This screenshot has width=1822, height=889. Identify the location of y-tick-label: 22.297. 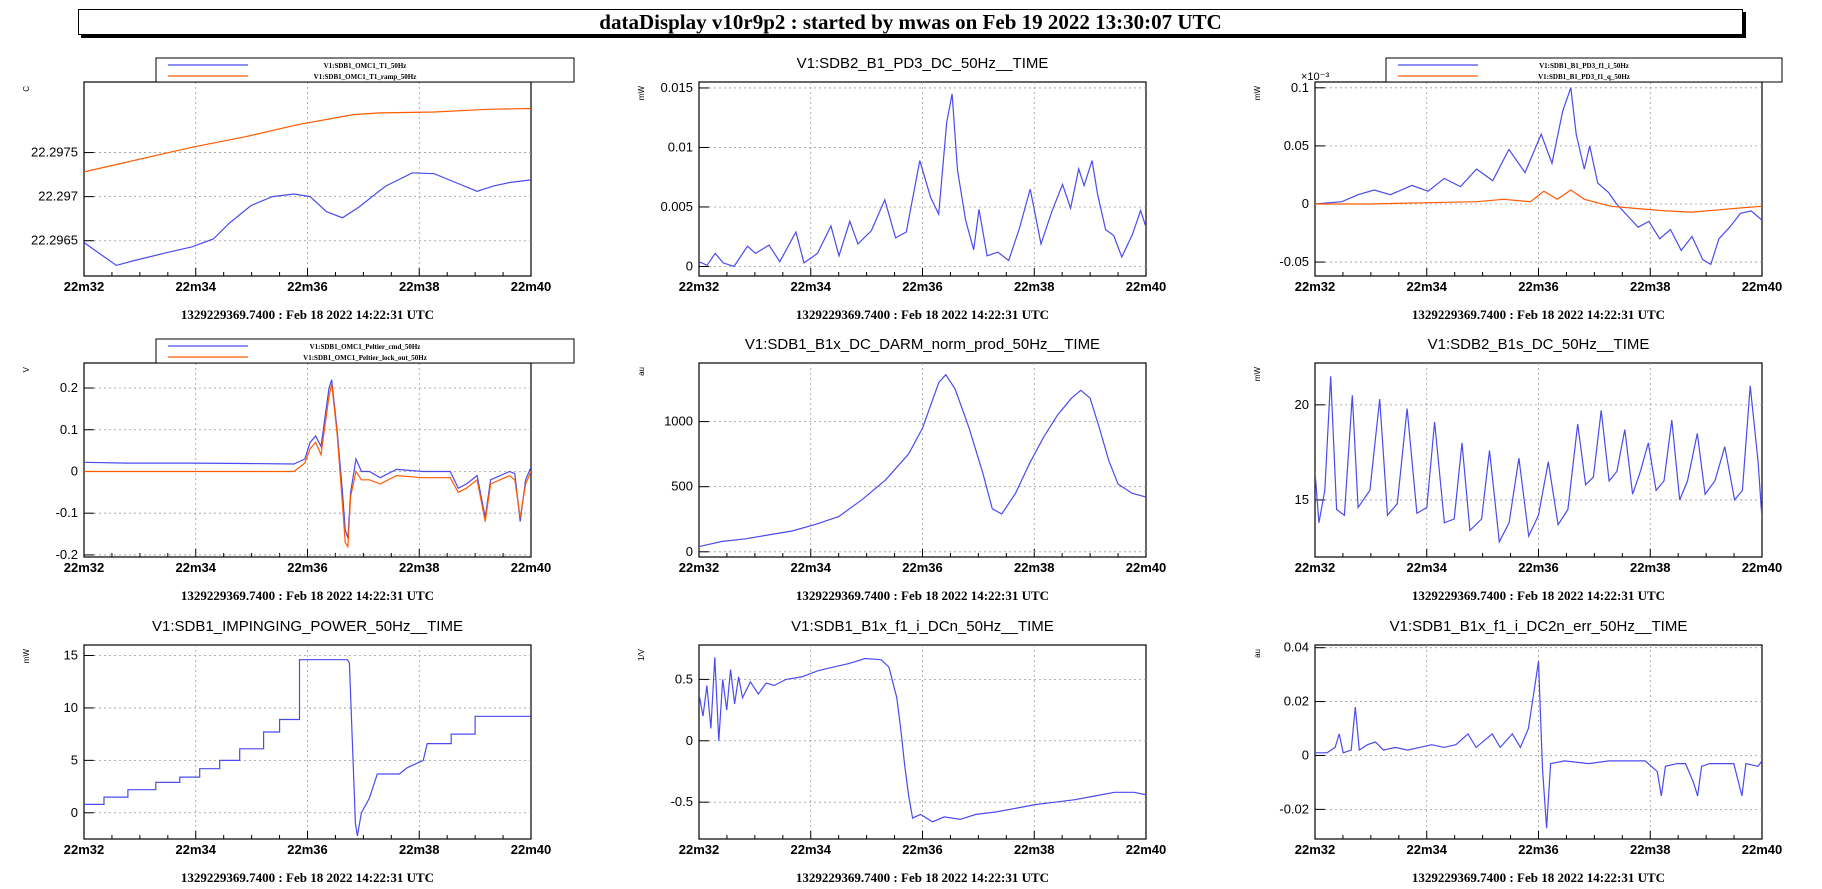
(58, 196).